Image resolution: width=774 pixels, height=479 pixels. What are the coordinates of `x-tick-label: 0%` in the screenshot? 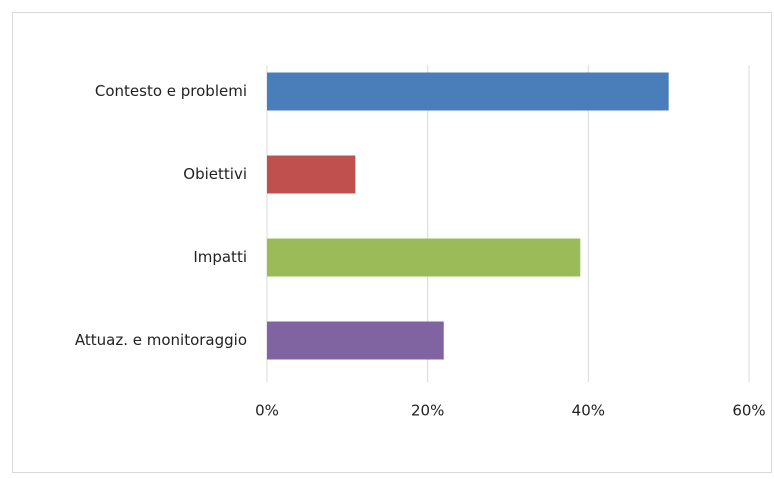 It's located at (267, 411).